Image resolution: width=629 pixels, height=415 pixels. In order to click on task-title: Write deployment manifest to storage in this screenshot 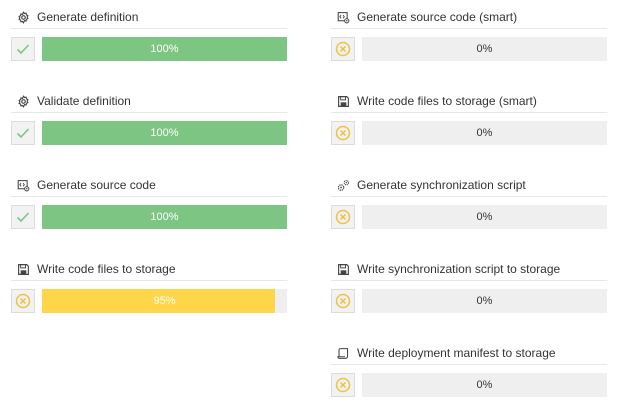, I will do `click(456, 353)`.